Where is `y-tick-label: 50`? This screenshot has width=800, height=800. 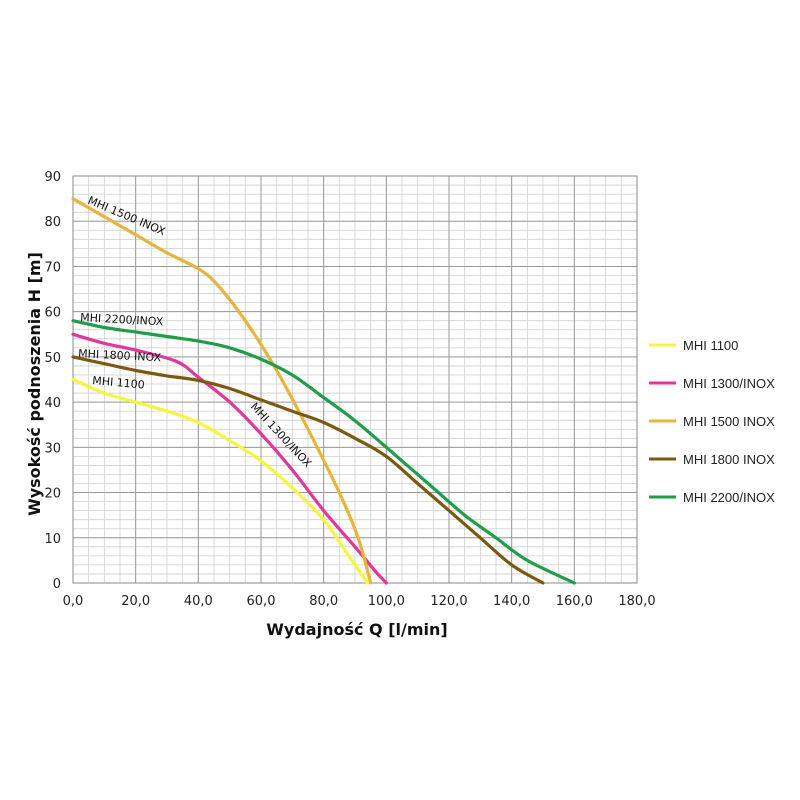 y-tick-label: 50 is located at coordinates (52, 358).